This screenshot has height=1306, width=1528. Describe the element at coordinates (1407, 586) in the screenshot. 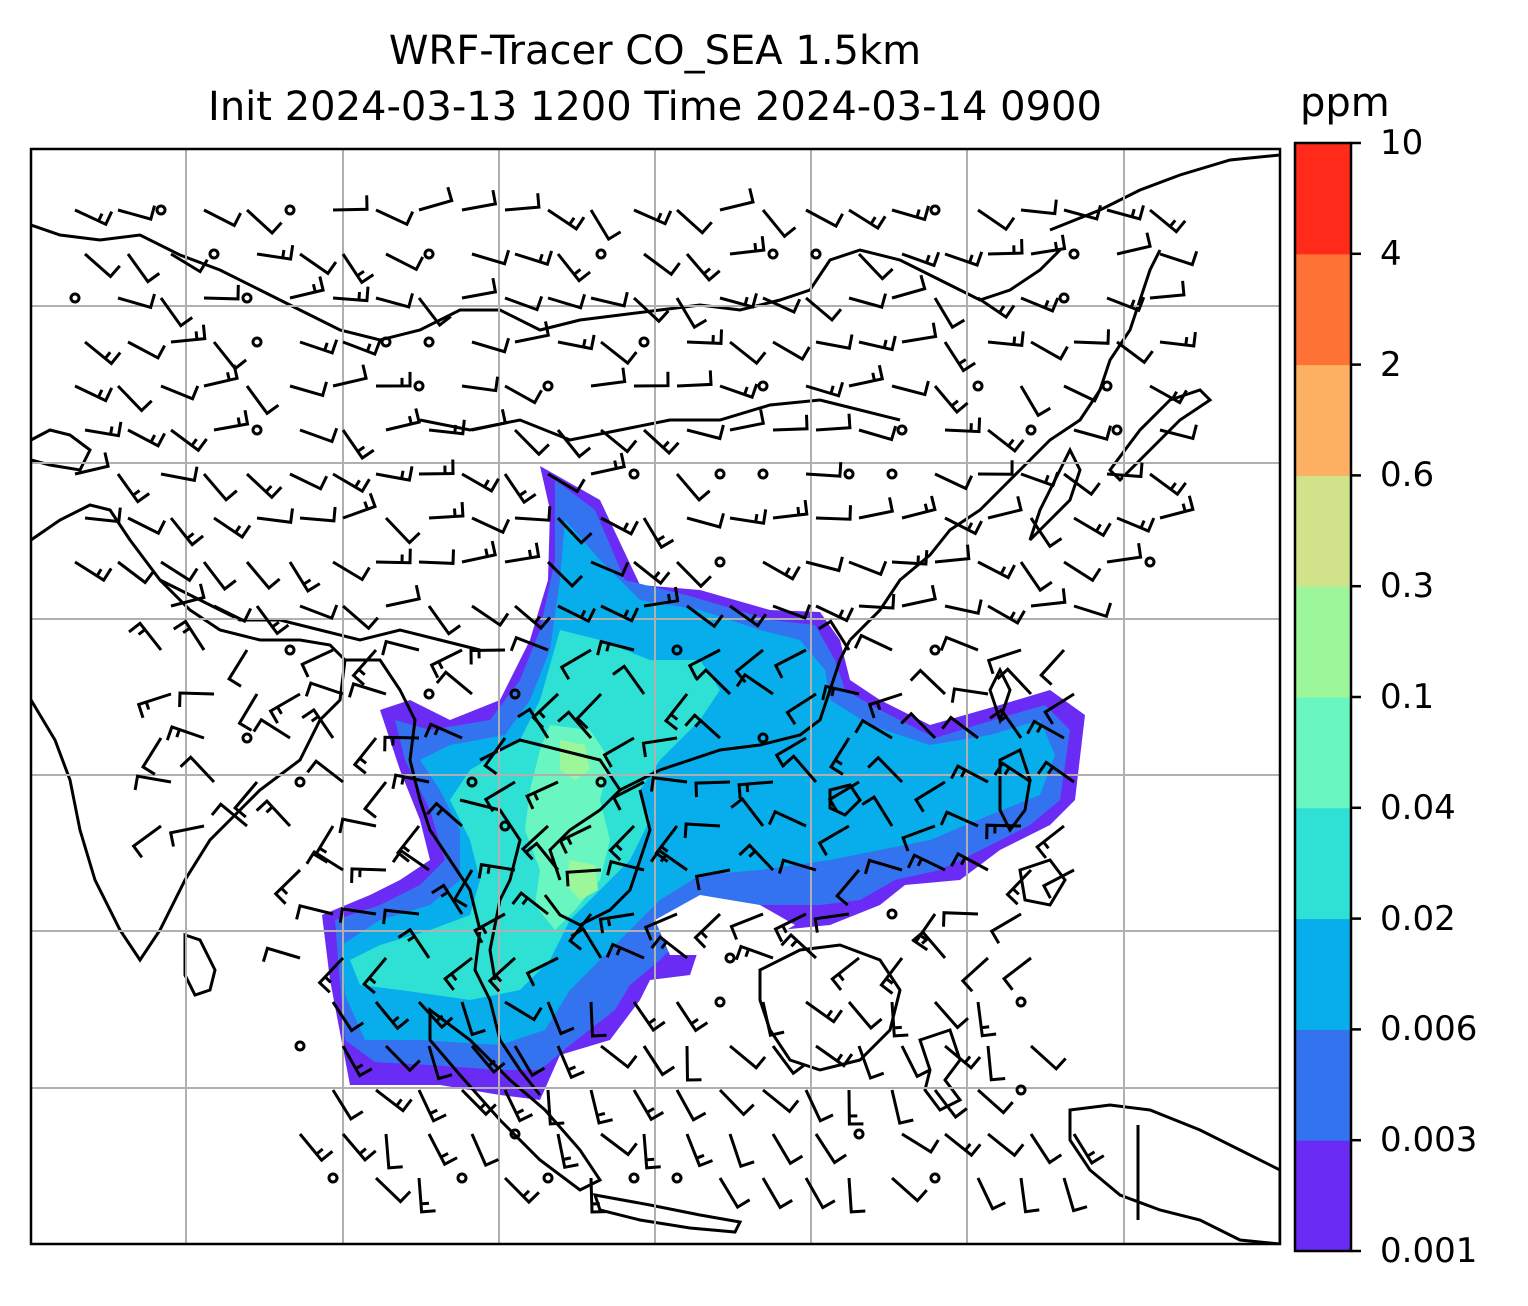

I see `colorbar-tick-label: 0.3` at that location.